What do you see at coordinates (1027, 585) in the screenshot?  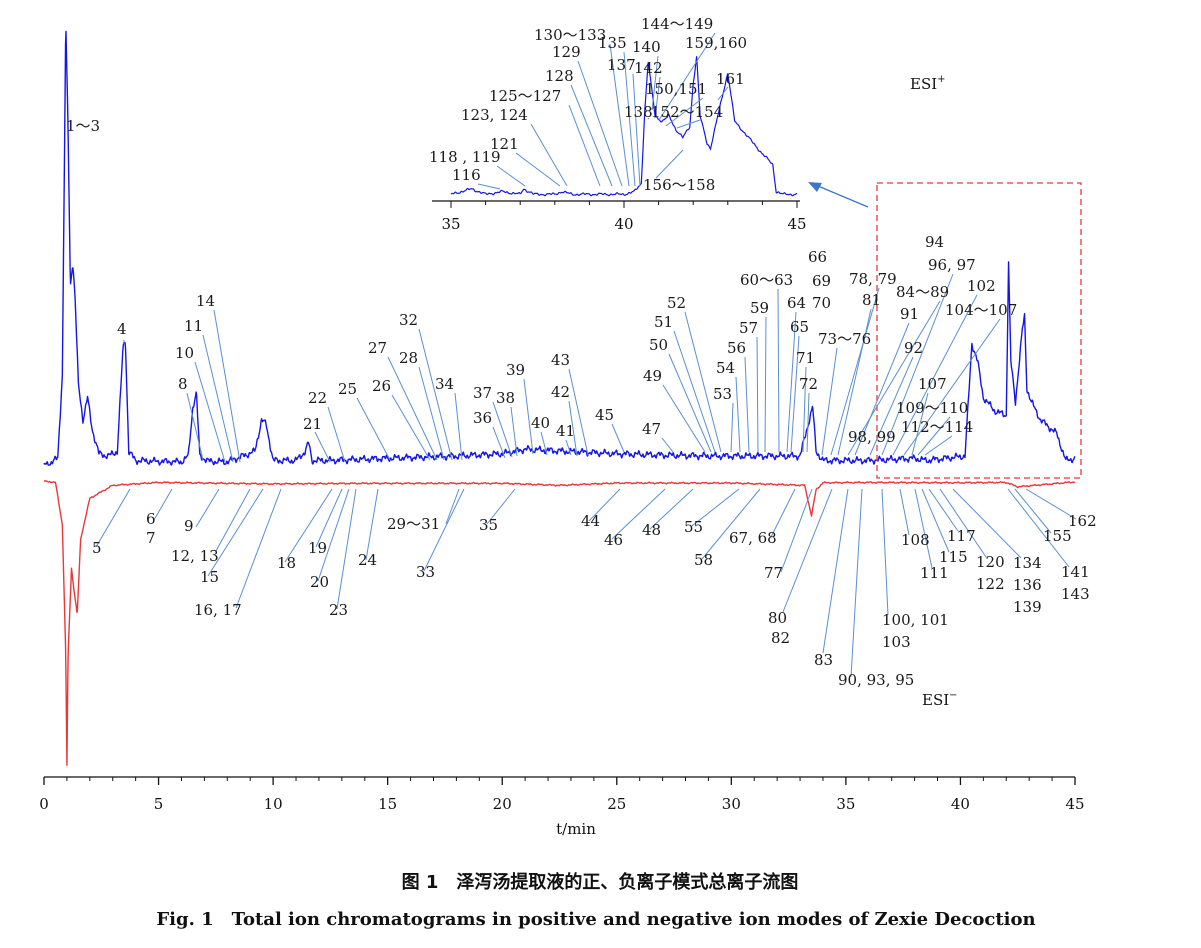 I see `peak-label-negative-136: 136` at bounding box center [1027, 585].